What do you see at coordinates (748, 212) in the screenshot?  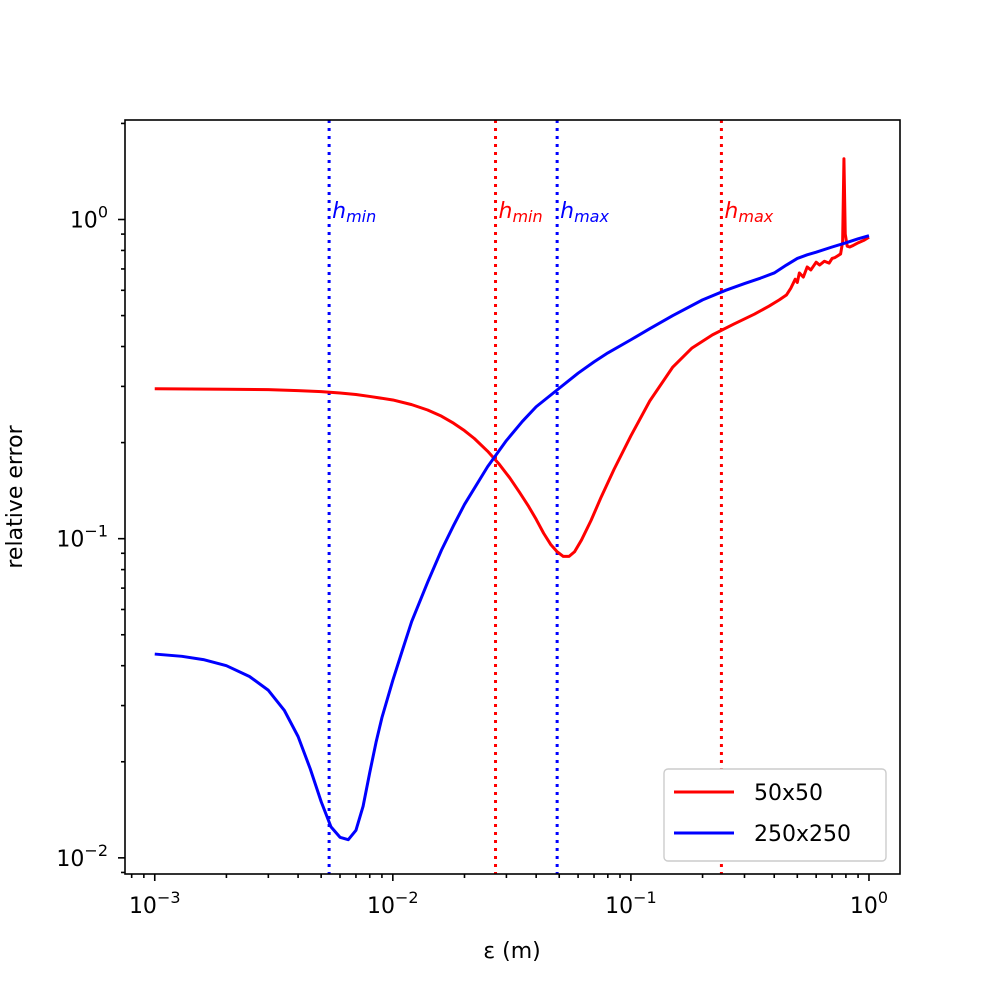 I see `annotation-hmax-3: hmax` at bounding box center [748, 212].